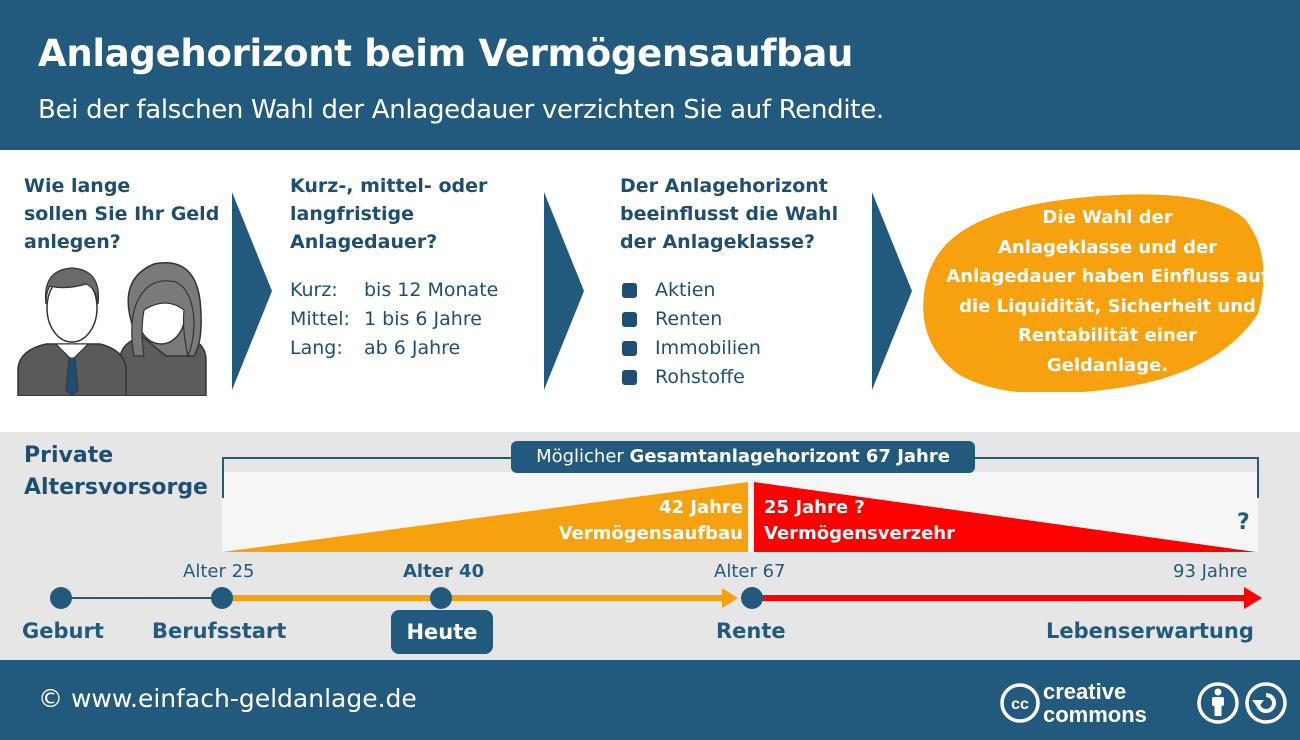  I want to click on svg-text: cc, so click(1020, 704).